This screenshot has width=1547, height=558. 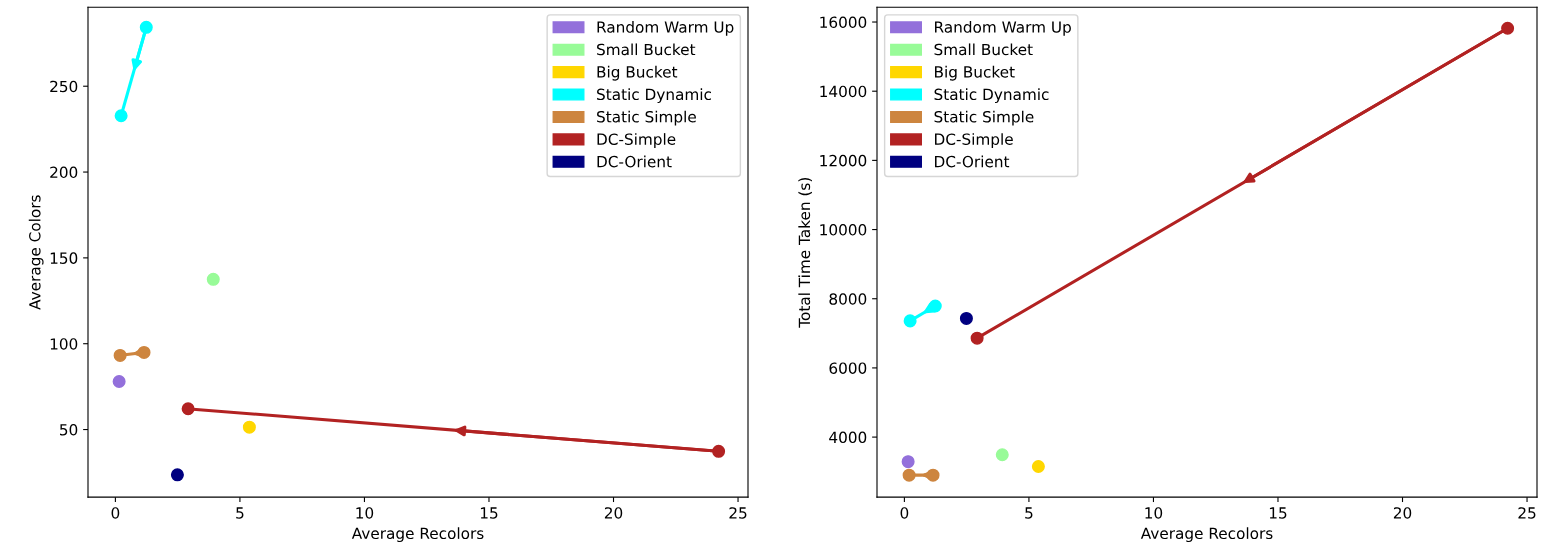 I want to click on y-tick-label: 12000, so click(x=843, y=160).